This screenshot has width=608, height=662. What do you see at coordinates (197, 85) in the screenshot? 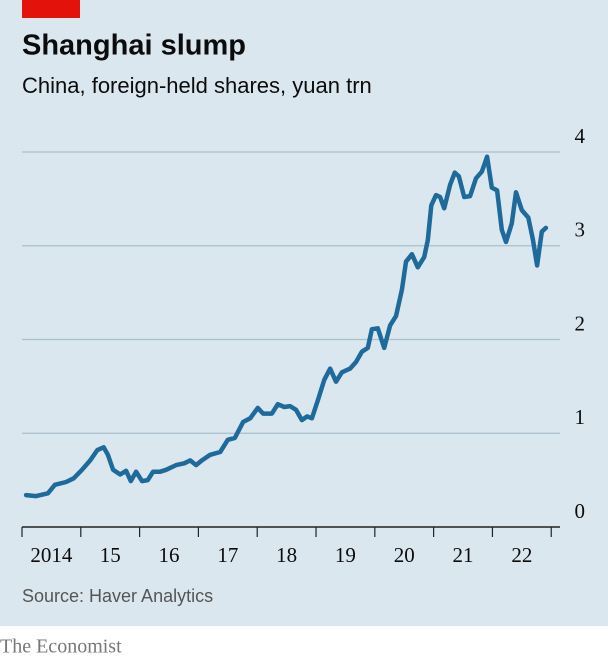
I see `chart-subtitle: China, foreign-held shares, yuan trn` at bounding box center [197, 85].